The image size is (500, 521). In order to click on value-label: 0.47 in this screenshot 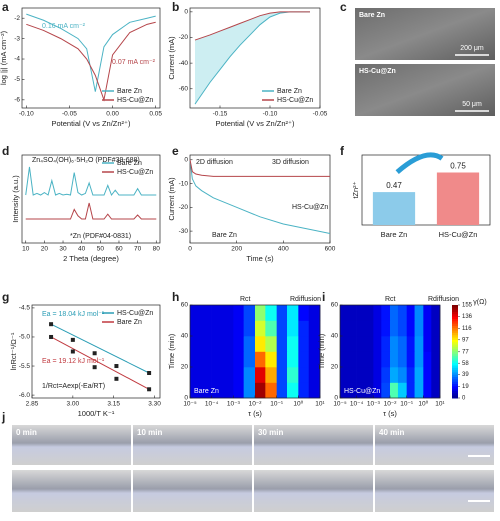, I will do `click(394, 185)`.